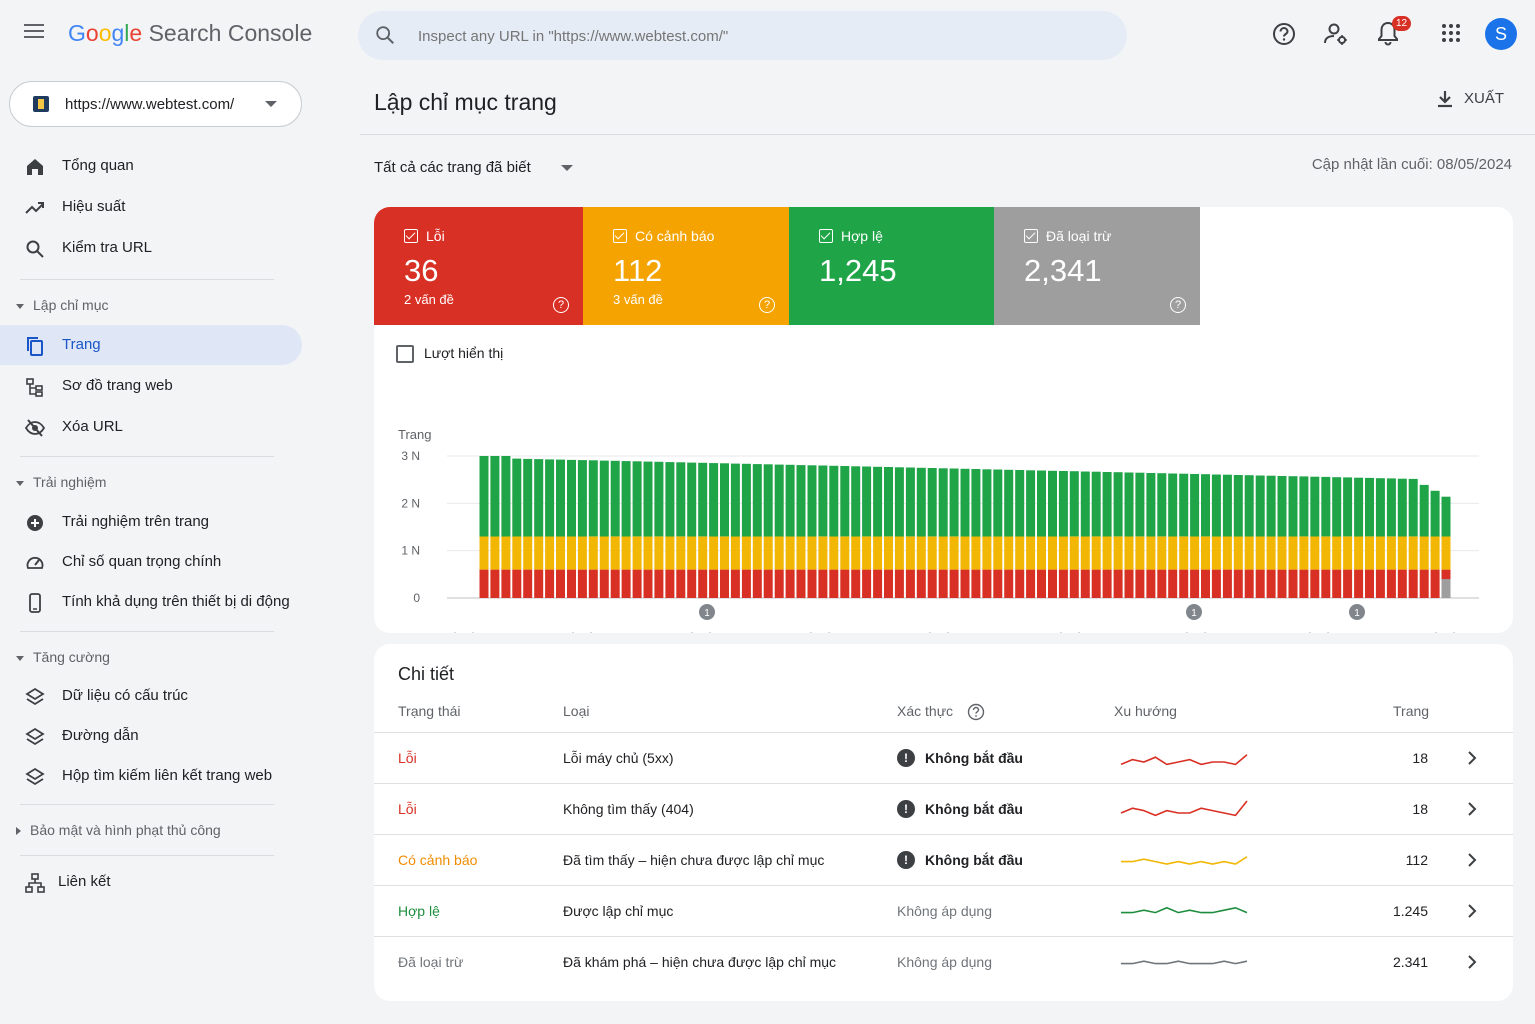 Image resolution: width=1535 pixels, height=1024 pixels. Describe the element at coordinates (758, 36) in the screenshot. I see `url-inspect-input` at that location.